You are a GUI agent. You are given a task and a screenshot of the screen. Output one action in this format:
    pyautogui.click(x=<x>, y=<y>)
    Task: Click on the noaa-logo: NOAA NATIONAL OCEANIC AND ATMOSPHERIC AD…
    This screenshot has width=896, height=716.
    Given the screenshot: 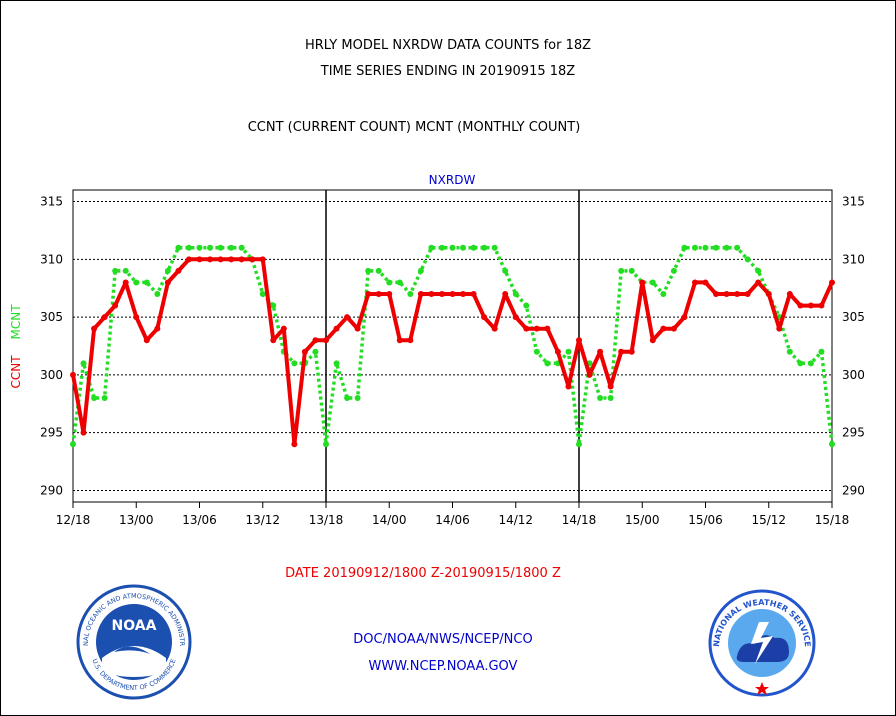 What is the action you would take?
    pyautogui.click(x=133, y=641)
    